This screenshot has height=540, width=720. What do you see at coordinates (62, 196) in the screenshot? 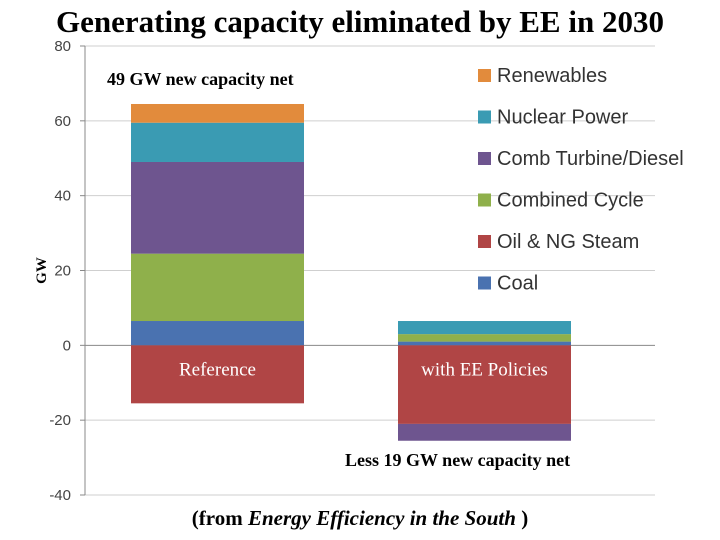
I see `y-tick-label: 40` at bounding box center [62, 196].